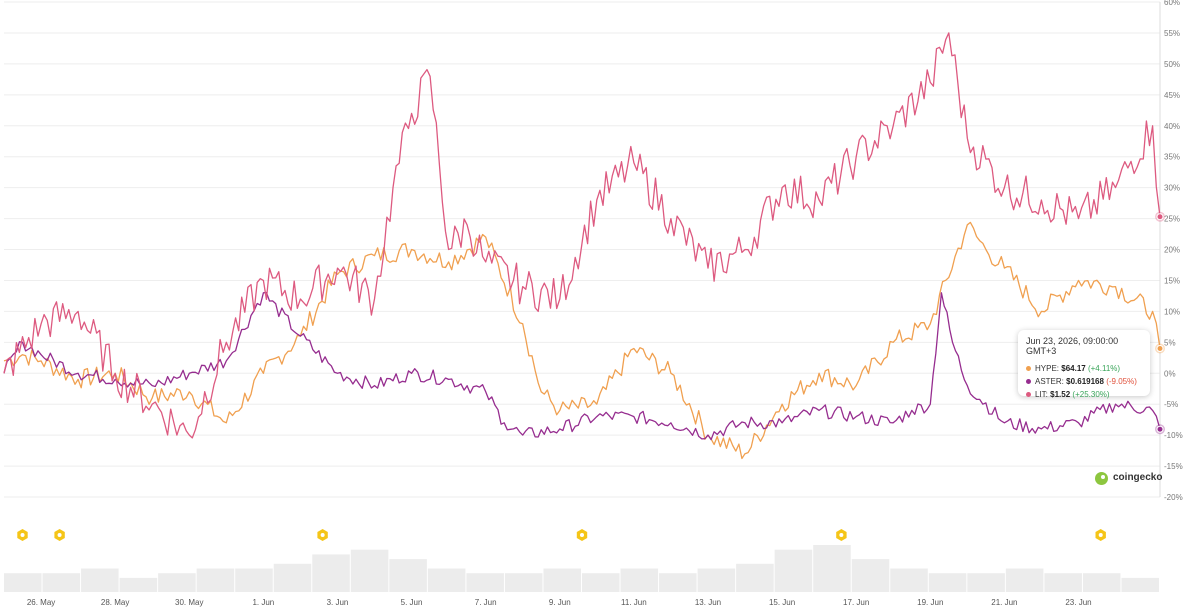 The image size is (1200, 614). What do you see at coordinates (1078, 602) in the screenshot?
I see `x-tick-label: 23. Jun` at bounding box center [1078, 602].